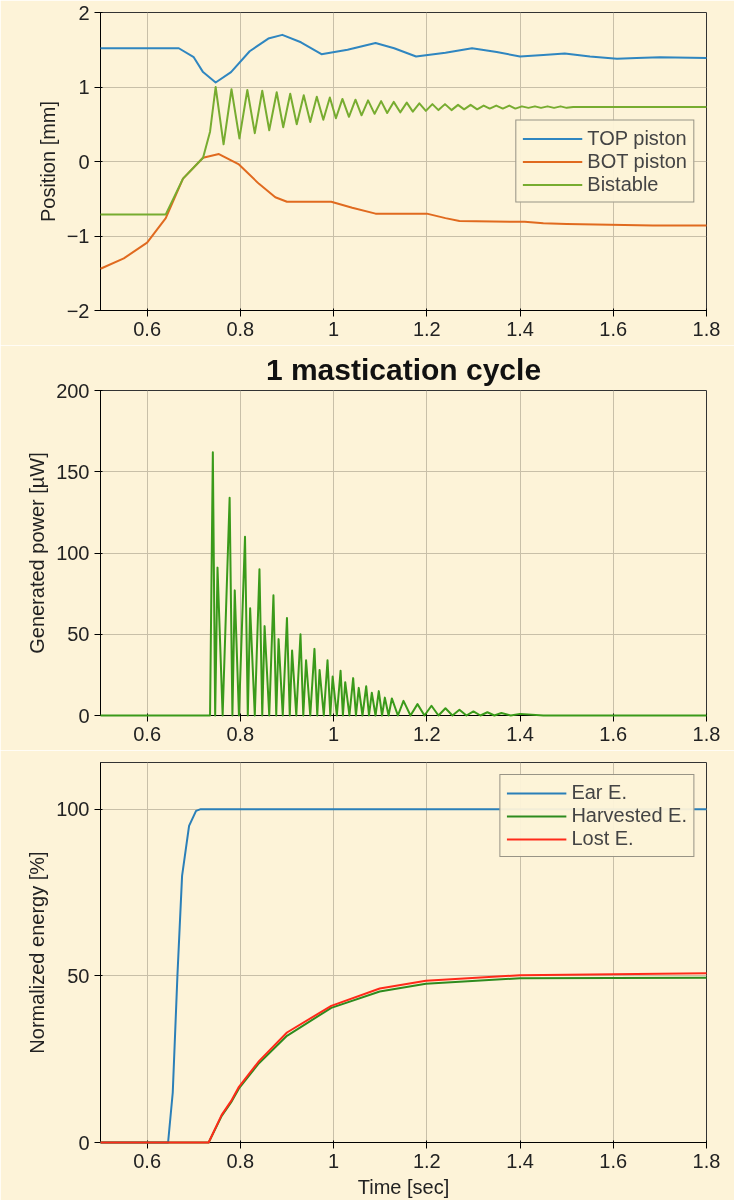  What do you see at coordinates (623, 184) in the screenshot?
I see `legend-label: Bistable` at bounding box center [623, 184].